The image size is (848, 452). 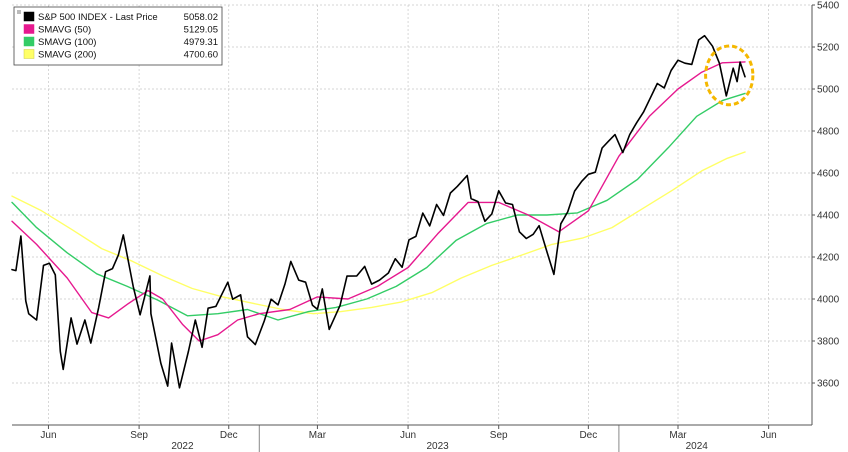 I want to click on x-year-label: 2023, so click(x=437, y=446).